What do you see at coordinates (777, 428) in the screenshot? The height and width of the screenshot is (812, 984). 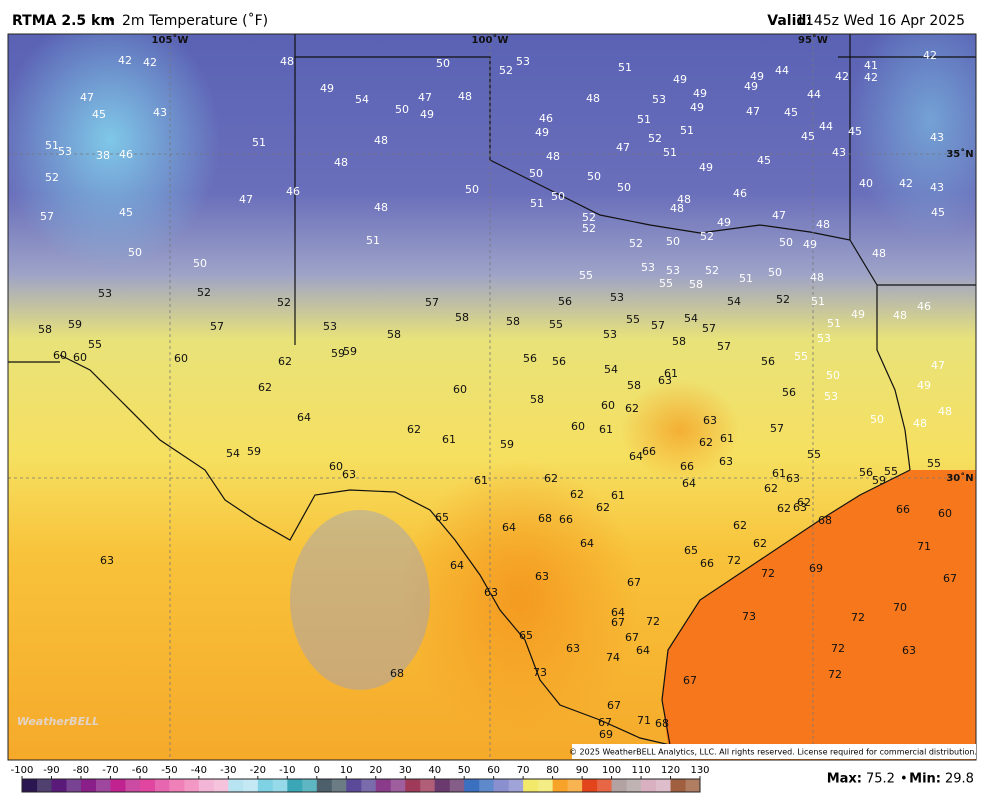 I see `station-value: 57` at bounding box center [777, 428].